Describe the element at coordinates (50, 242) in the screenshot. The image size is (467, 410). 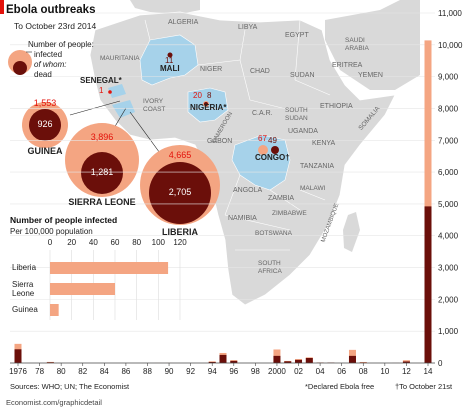
I see `per100k-tick-label: 0` at that location.